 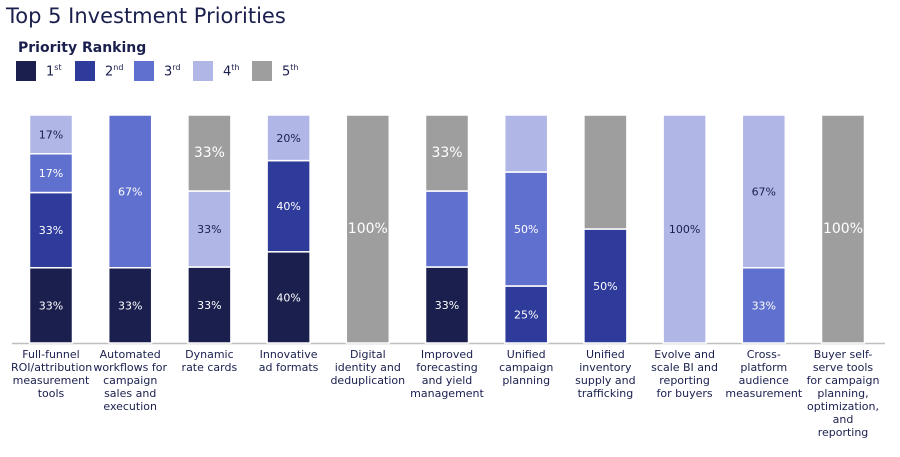 What do you see at coordinates (368, 367) in the screenshot?
I see `category-label: Digital identity and deduplication` at bounding box center [368, 367].